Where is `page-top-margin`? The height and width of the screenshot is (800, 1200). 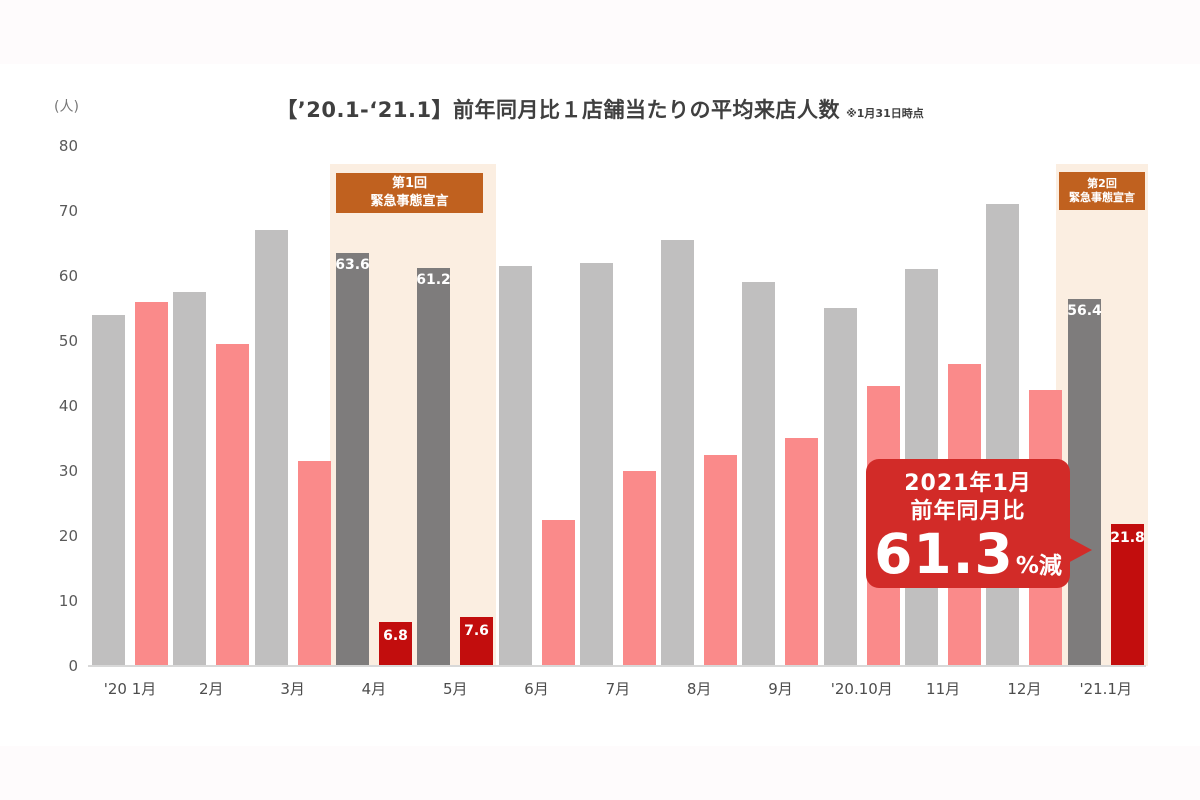
page-top-margin is located at coordinates (600, 32).